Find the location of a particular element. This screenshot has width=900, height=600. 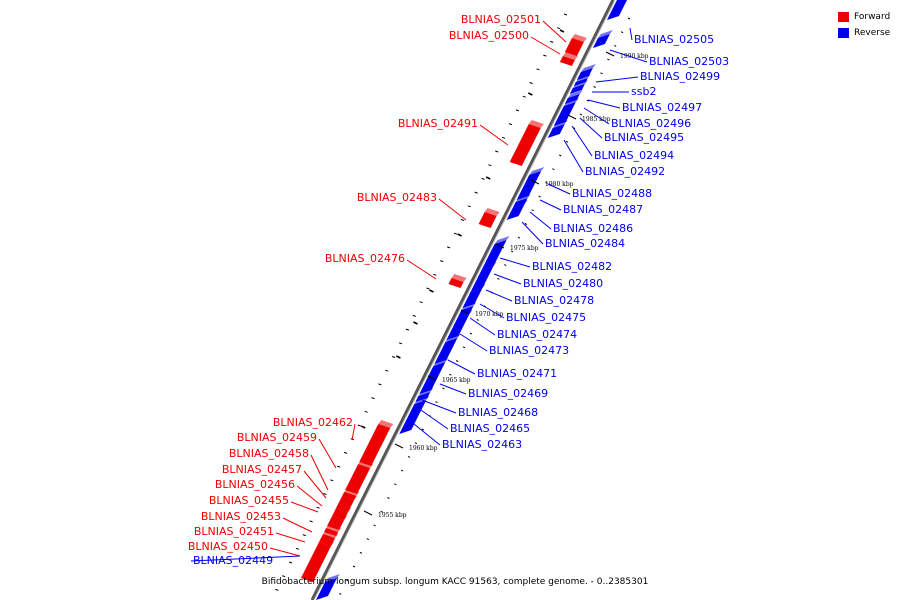

forward-gene-label: BLNIAS_02453 is located at coordinates (241, 516).